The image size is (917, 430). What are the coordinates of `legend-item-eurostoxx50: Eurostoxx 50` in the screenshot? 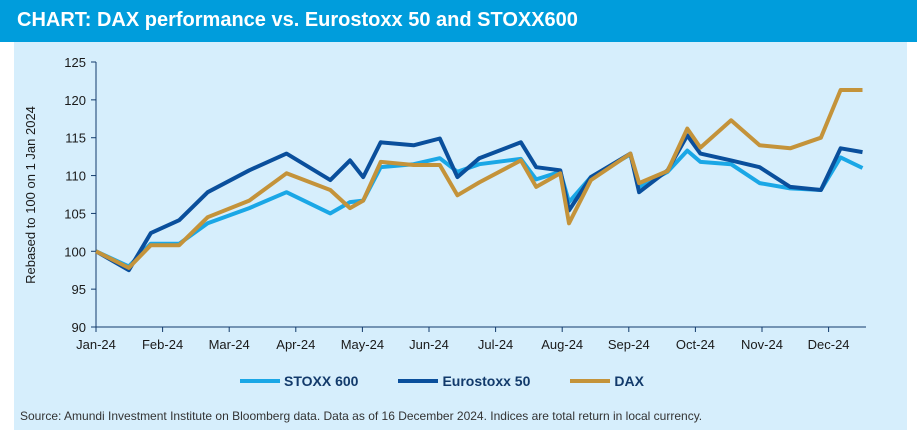 It's located at (464, 381).